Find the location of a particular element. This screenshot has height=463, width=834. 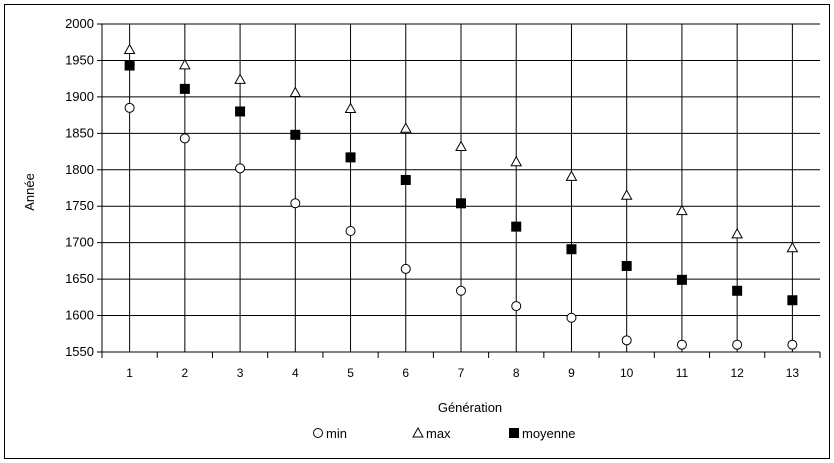

y-tick-label: 1700 is located at coordinates (79, 242).